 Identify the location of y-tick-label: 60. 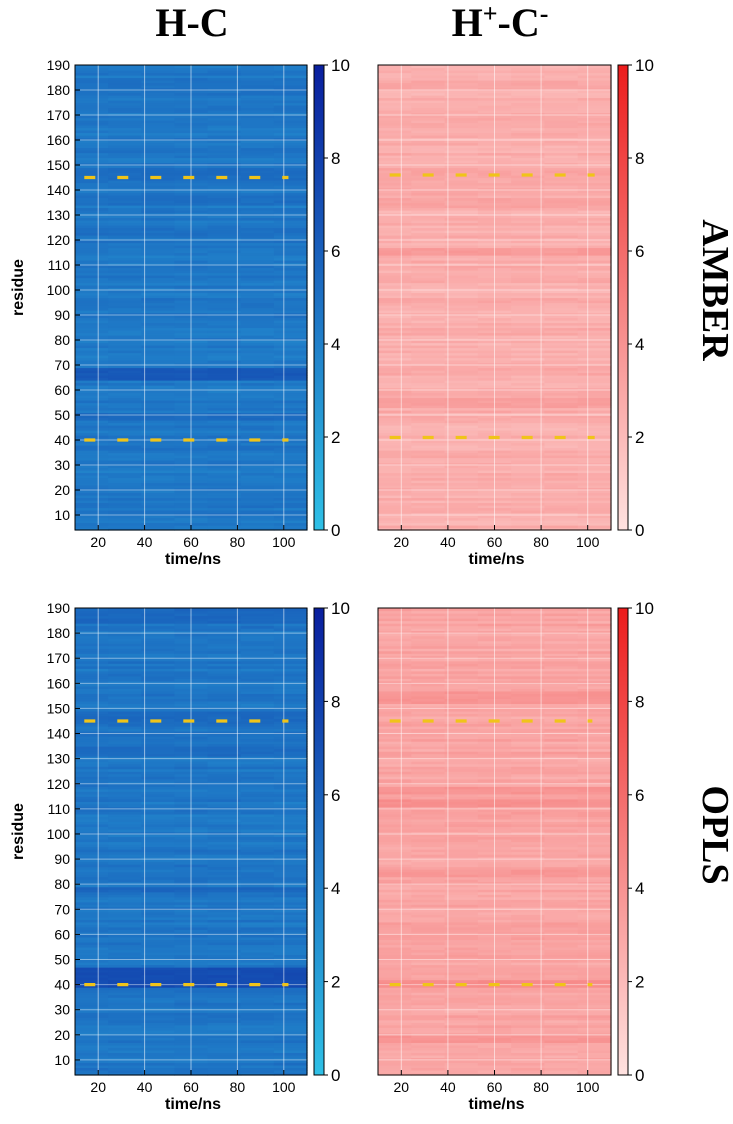
(62, 390).